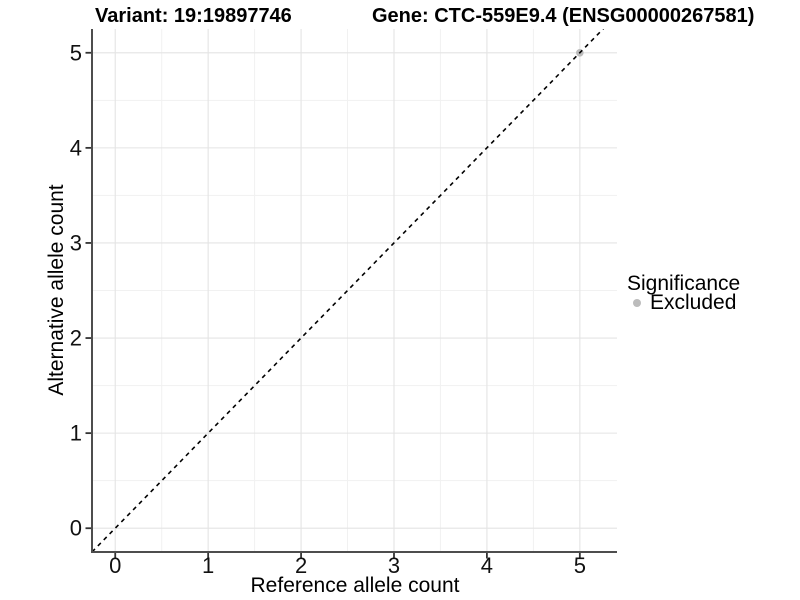 This screenshot has height=600, width=800. What do you see at coordinates (580, 565) in the screenshot?
I see `x-tick-label: 5` at bounding box center [580, 565].